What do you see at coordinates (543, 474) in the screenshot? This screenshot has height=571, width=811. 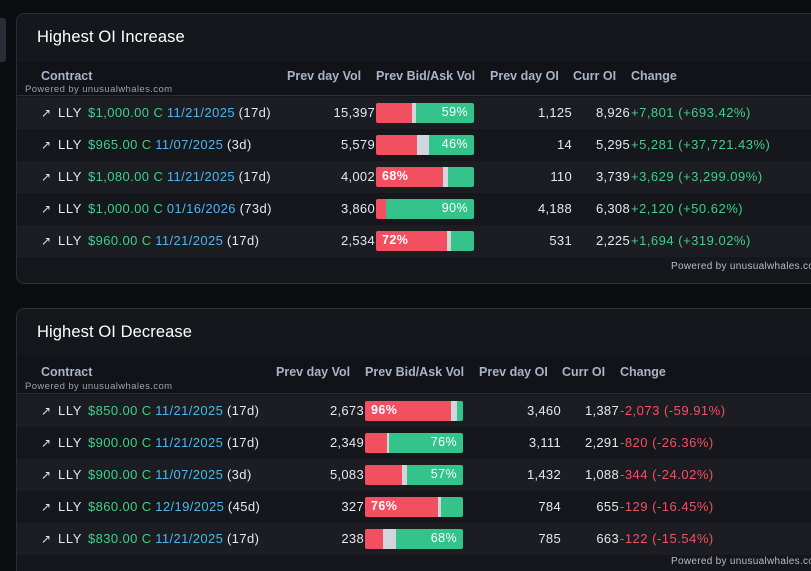 I see `prev-day-oi: 1,432` at bounding box center [543, 474].